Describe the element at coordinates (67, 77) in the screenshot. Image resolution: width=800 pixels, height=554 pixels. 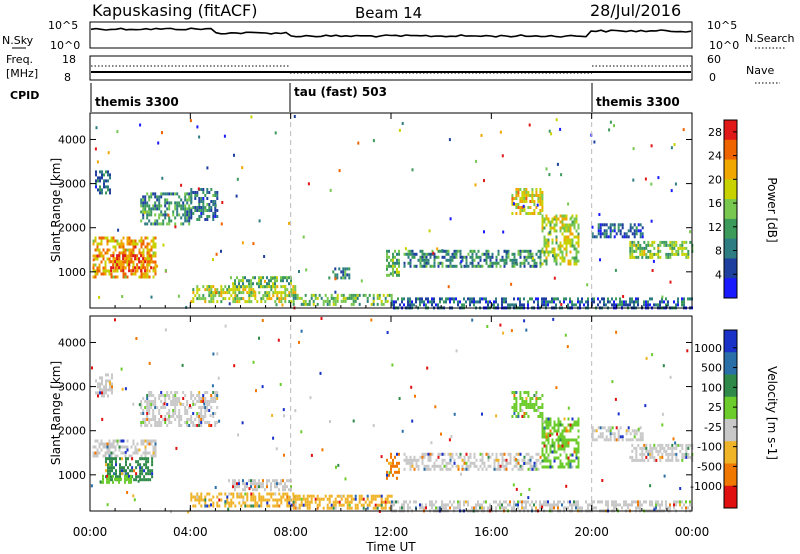
I see `freq-left-tick-bottom: 8` at that location.